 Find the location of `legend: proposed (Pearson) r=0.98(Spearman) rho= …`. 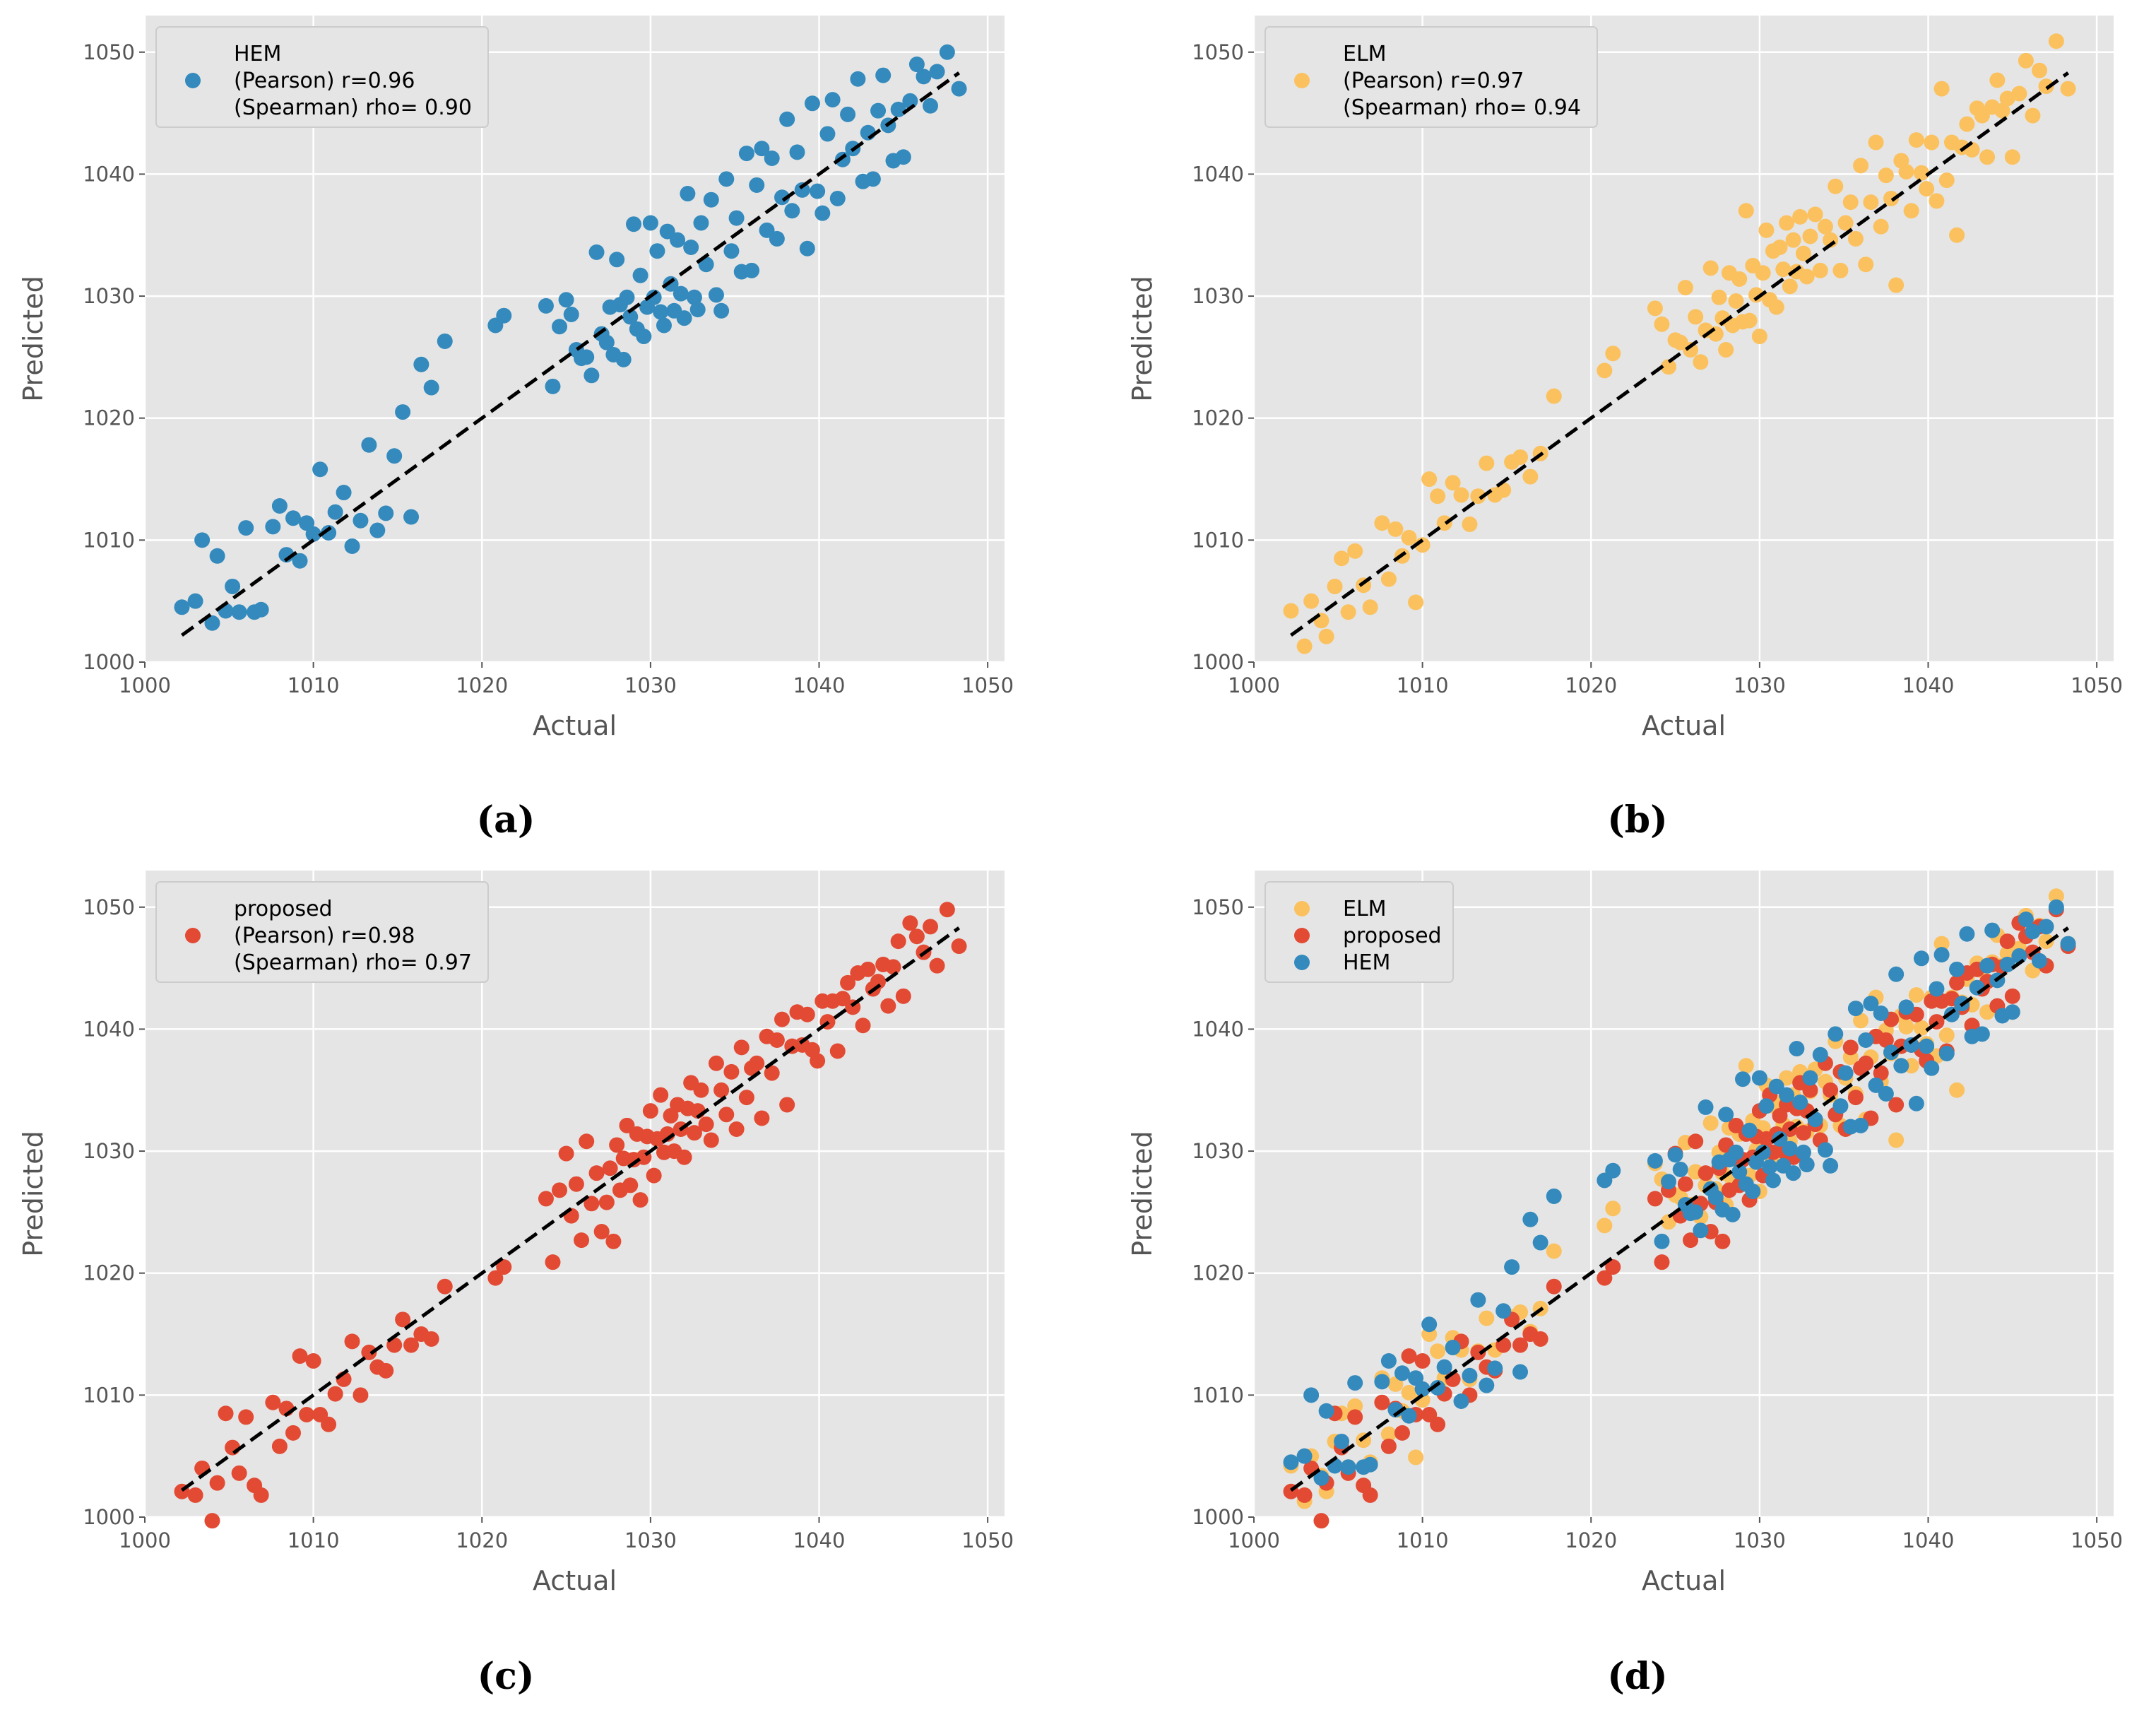

legend: proposed (Pearson) r=0.98(Spearman) rho= … is located at coordinates (322, 932).